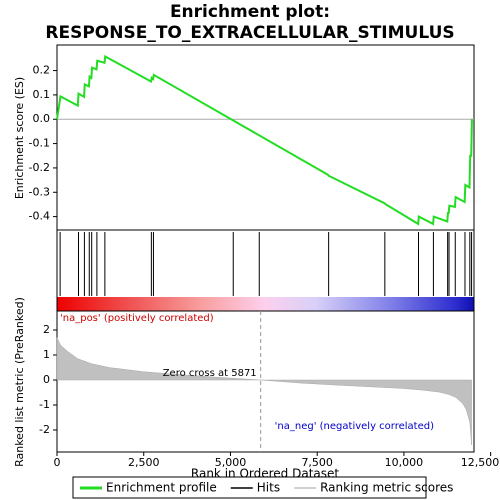 This screenshot has height=500, width=500. Describe the element at coordinates (44, 429) in the screenshot. I see `y-tick-label: -2` at that location.